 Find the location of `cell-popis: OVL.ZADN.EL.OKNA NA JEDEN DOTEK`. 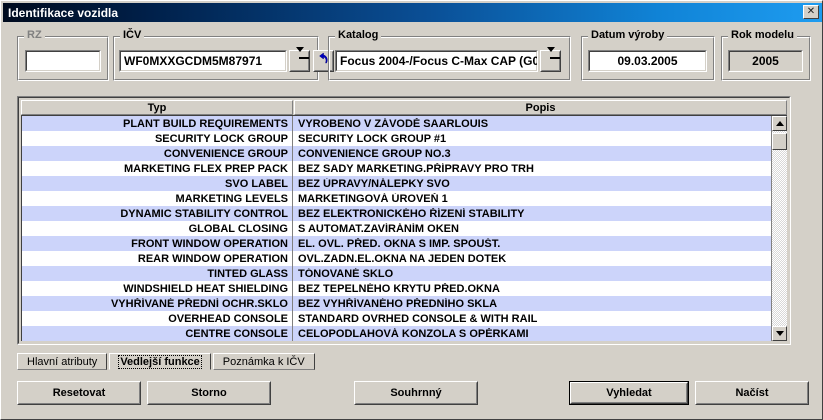

cell-popis: OVL.ZADN.EL.OKNA NA JEDEN DOTEK is located at coordinates (402, 258).